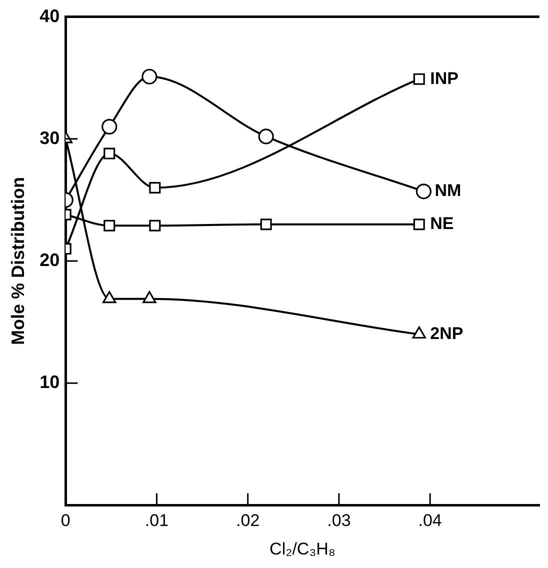 This screenshot has height=568, width=548. Describe the element at coordinates (442, 224) in the screenshot. I see `series-label: NE` at that location.